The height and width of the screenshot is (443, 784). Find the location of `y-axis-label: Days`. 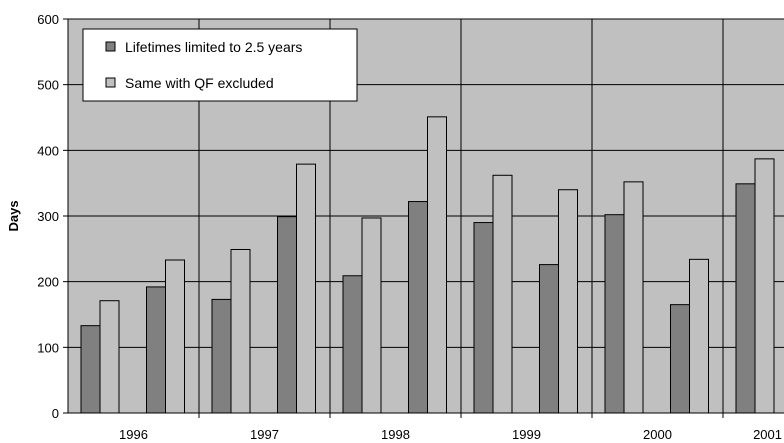

y-axis-label: Days is located at coordinates (13, 215).